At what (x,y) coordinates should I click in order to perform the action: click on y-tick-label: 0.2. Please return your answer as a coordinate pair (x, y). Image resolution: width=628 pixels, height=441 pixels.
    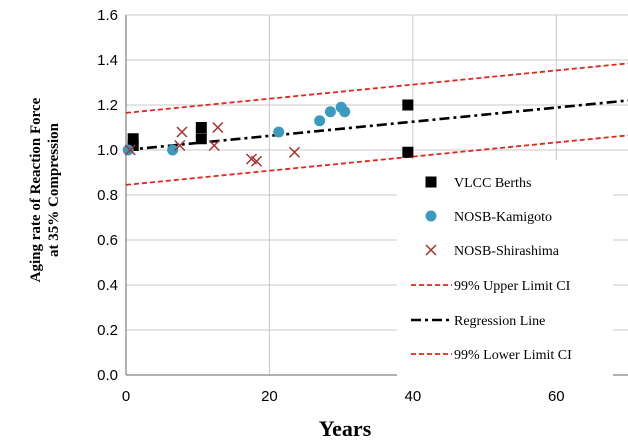
    Looking at the image, I should click on (107, 330).